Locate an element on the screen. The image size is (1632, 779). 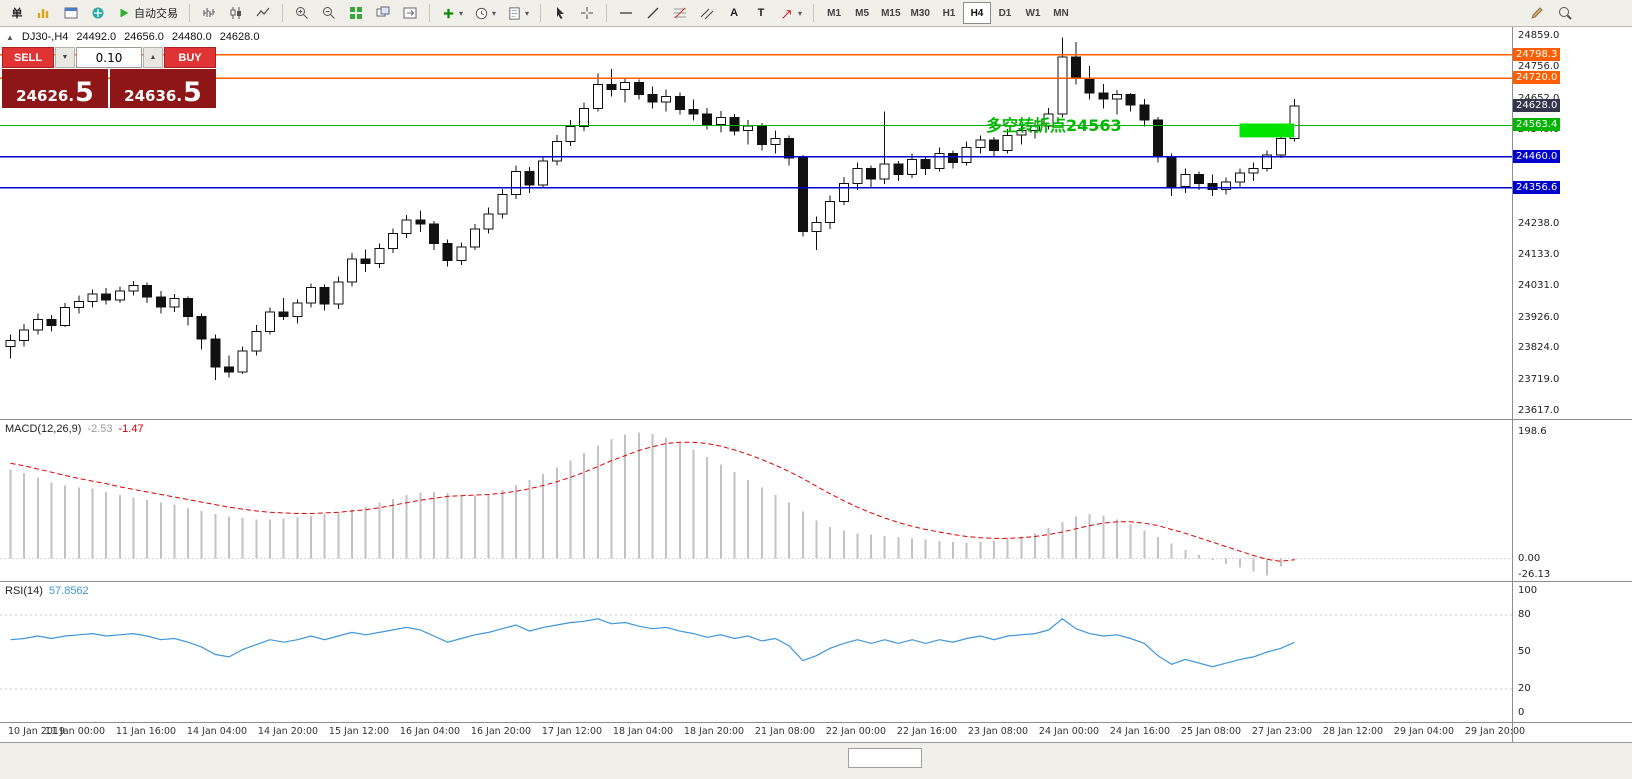
timeframe-h4-button: H4 is located at coordinates (976, 13).